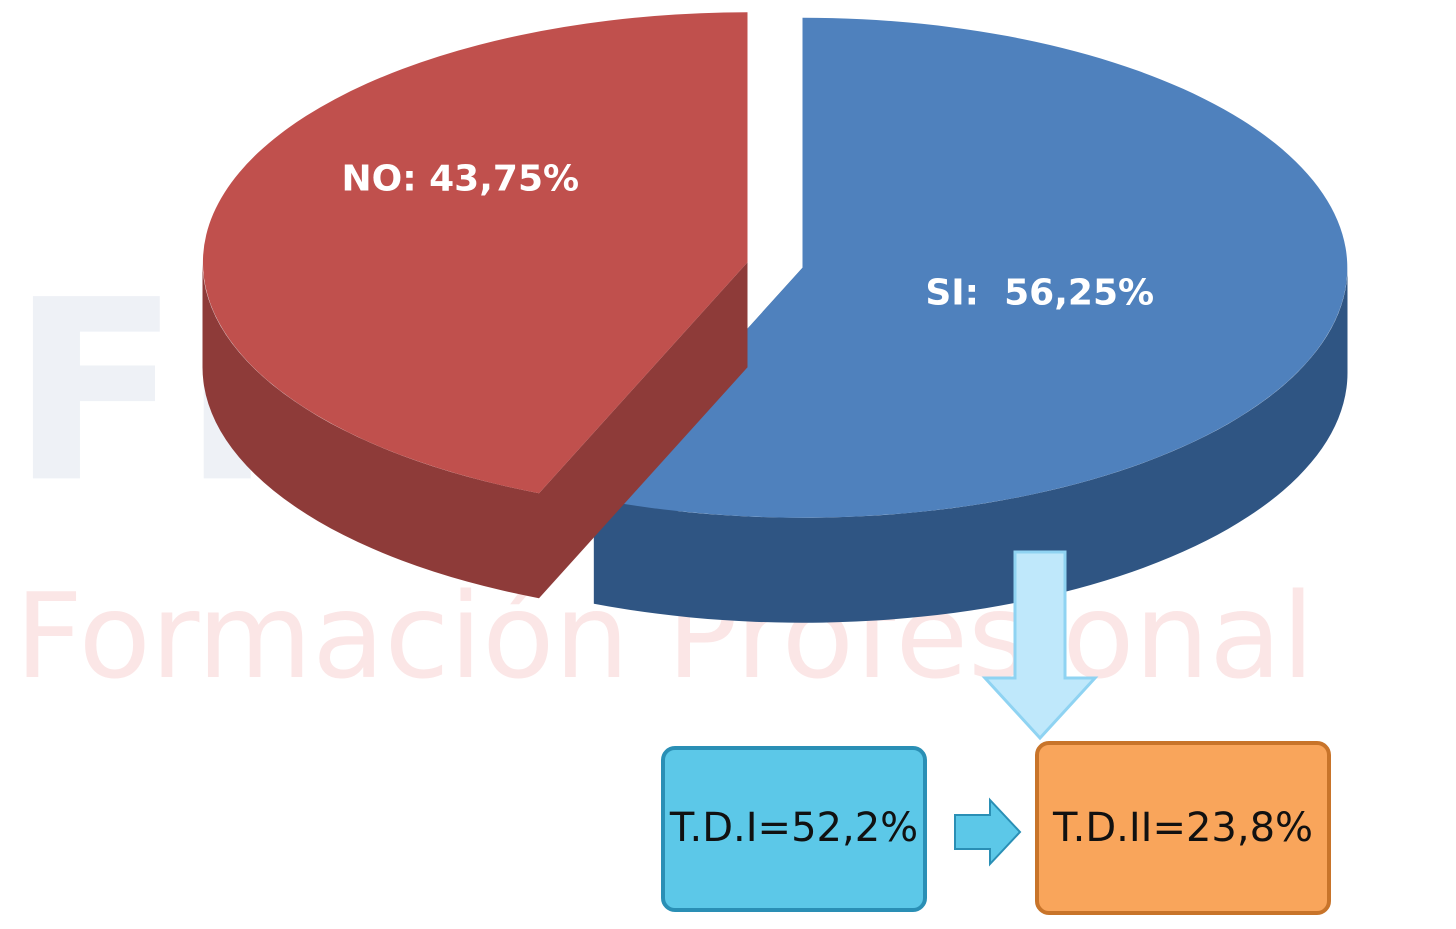 The height and width of the screenshot is (929, 1456). I want to click on right-arrow, so click(988, 832).